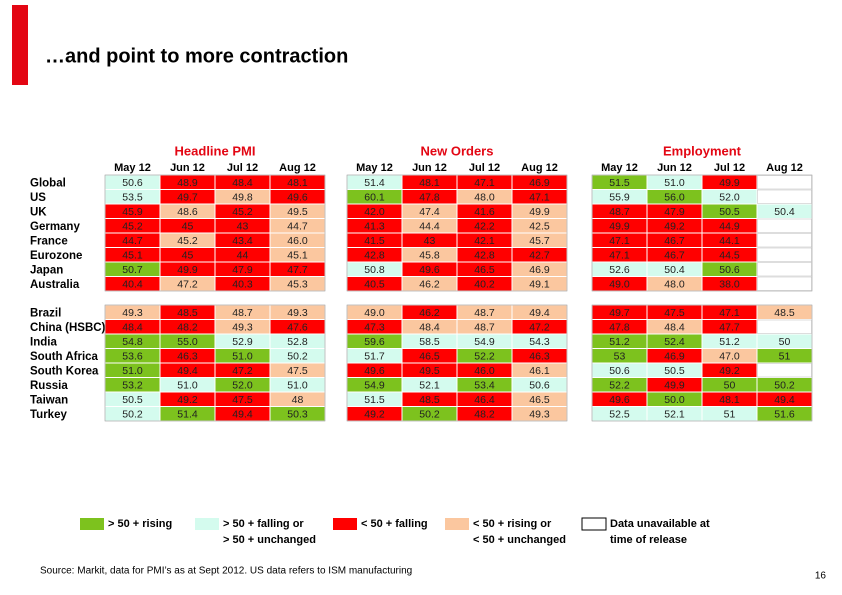 This screenshot has width=842, height=595. What do you see at coordinates (242, 183) in the screenshot?
I see `cell-value: 48.4` at bounding box center [242, 183].